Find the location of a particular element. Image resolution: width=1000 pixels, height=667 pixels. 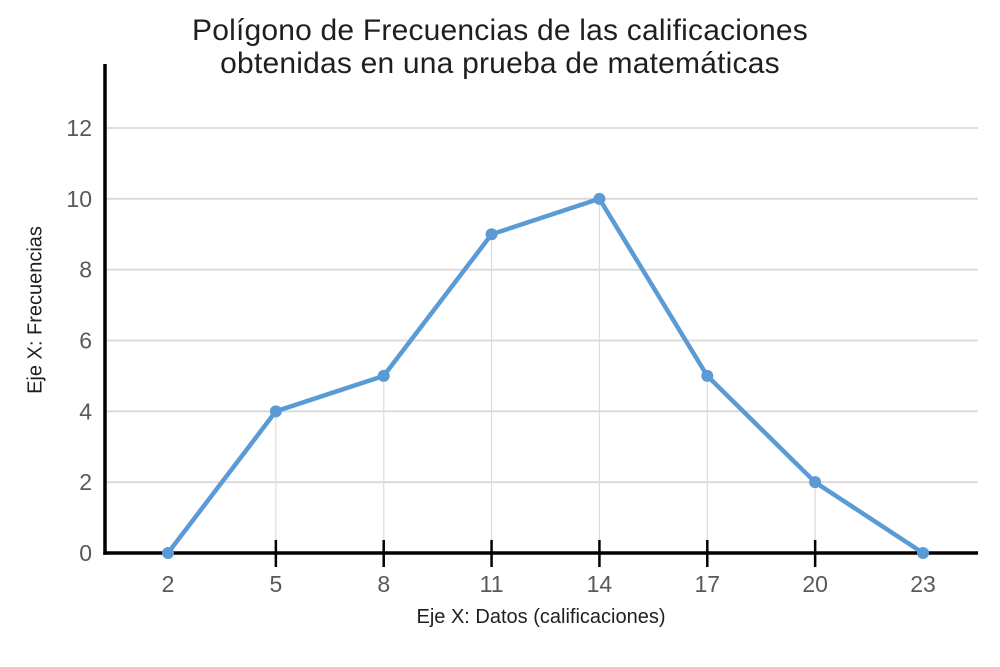

x-tick-label: 14 is located at coordinates (600, 584).